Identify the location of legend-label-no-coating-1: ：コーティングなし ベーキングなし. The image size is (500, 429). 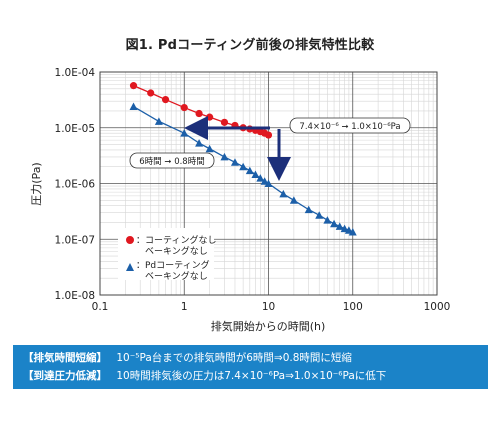
(177, 245).